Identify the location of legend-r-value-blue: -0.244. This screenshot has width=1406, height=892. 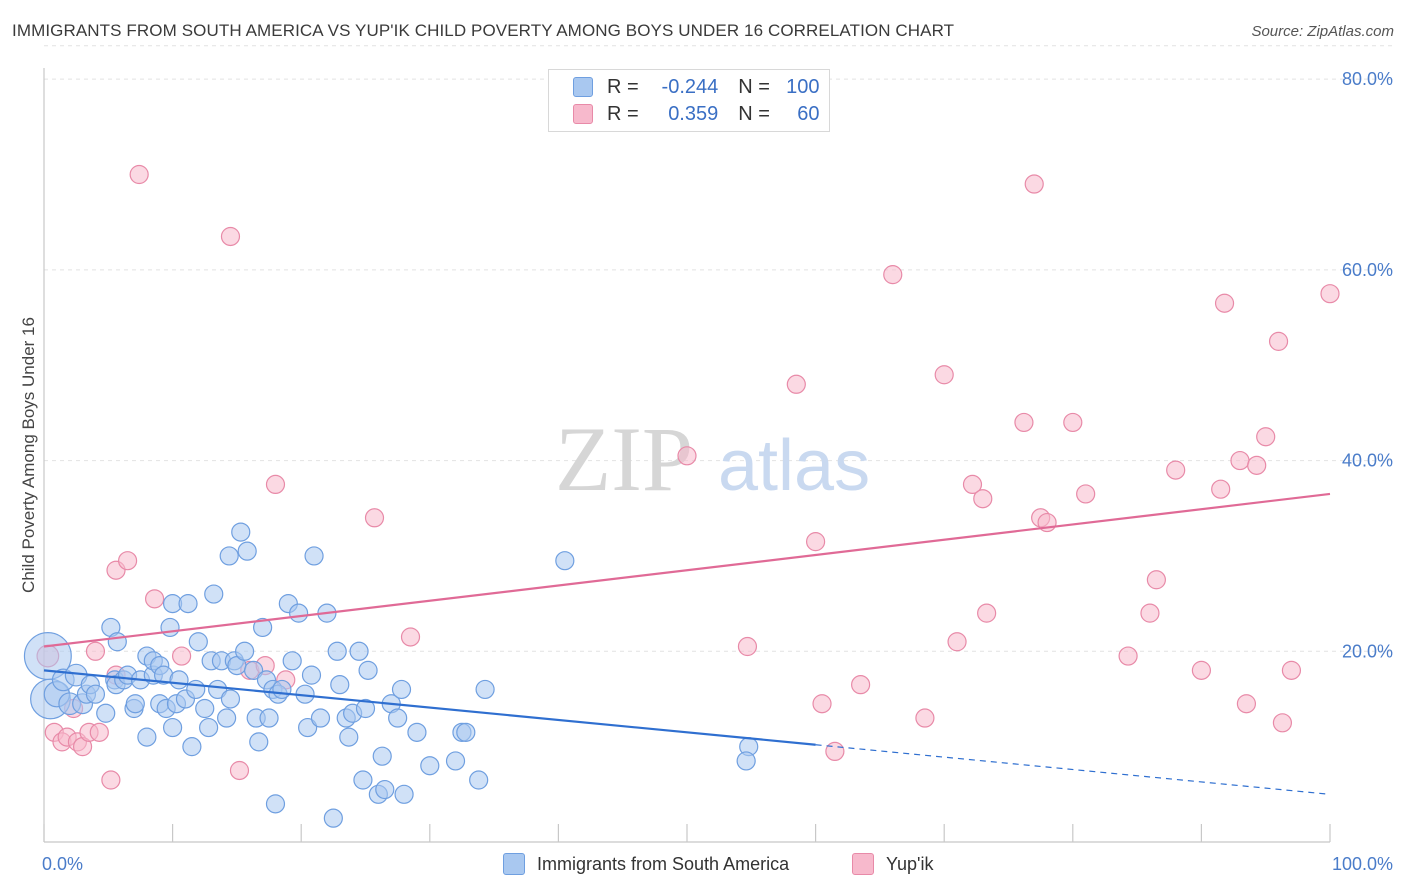
(690, 86).